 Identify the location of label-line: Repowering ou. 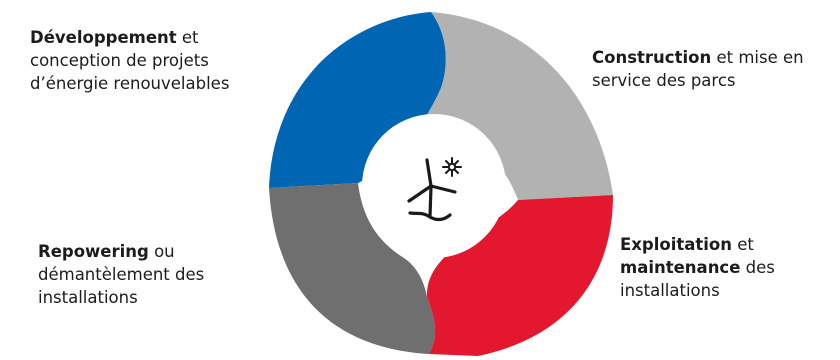
(121, 251).